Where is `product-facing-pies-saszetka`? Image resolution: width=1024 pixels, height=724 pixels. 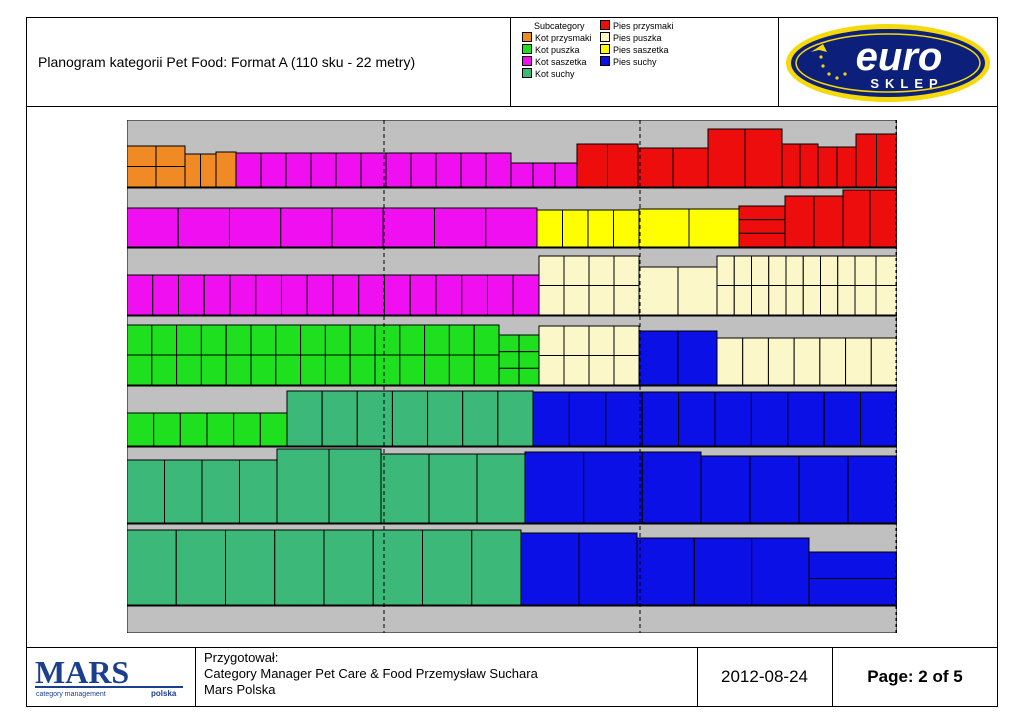 product-facing-pies-saszetka is located at coordinates (600, 228).